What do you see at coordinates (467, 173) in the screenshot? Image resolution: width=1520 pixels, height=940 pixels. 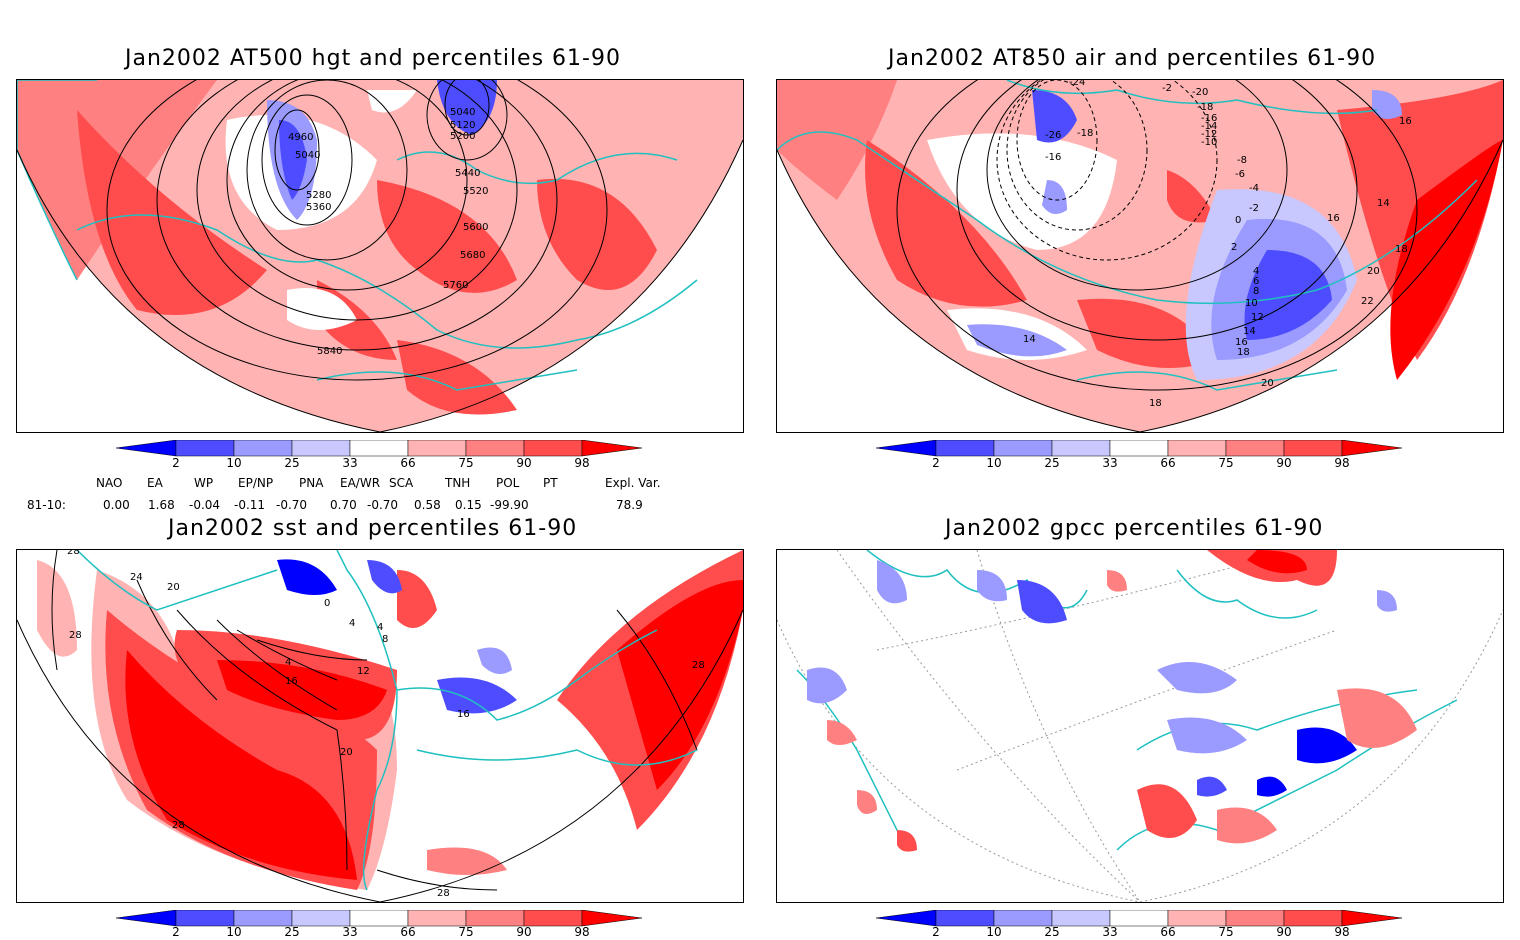 I see `contour-label: 5440` at bounding box center [467, 173].